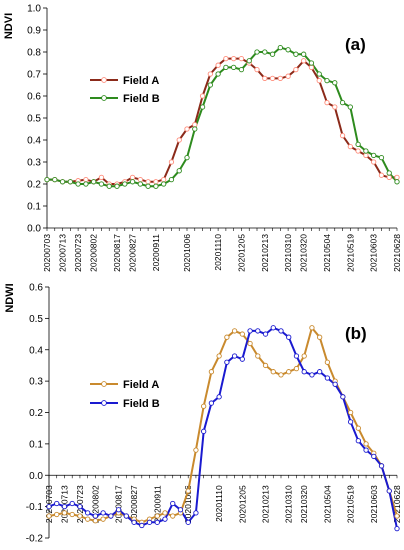 The image size is (404, 550). Describe the element at coordinates (63, 253) in the screenshot. I see `x-tick-label: 20200713` at that location.